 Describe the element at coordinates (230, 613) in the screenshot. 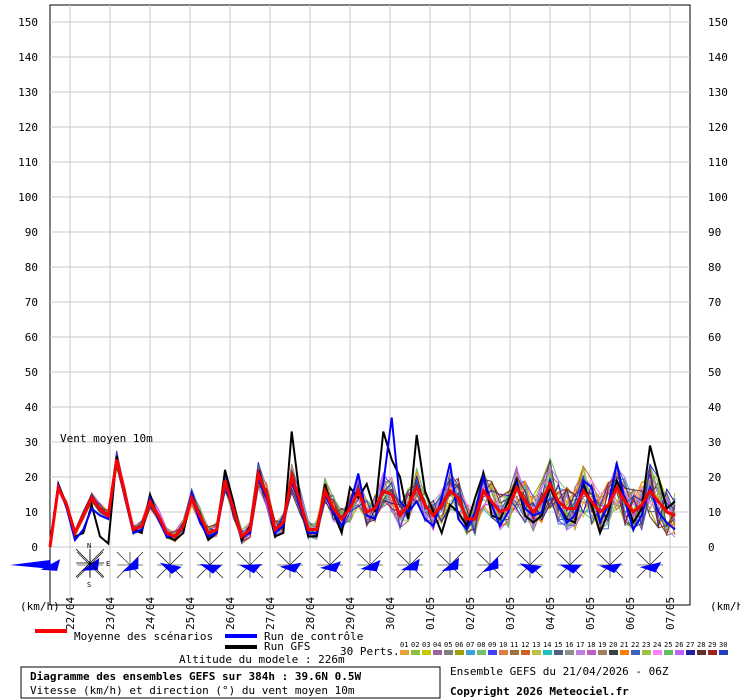

I see `x-tick-label: 26/04` at that location.